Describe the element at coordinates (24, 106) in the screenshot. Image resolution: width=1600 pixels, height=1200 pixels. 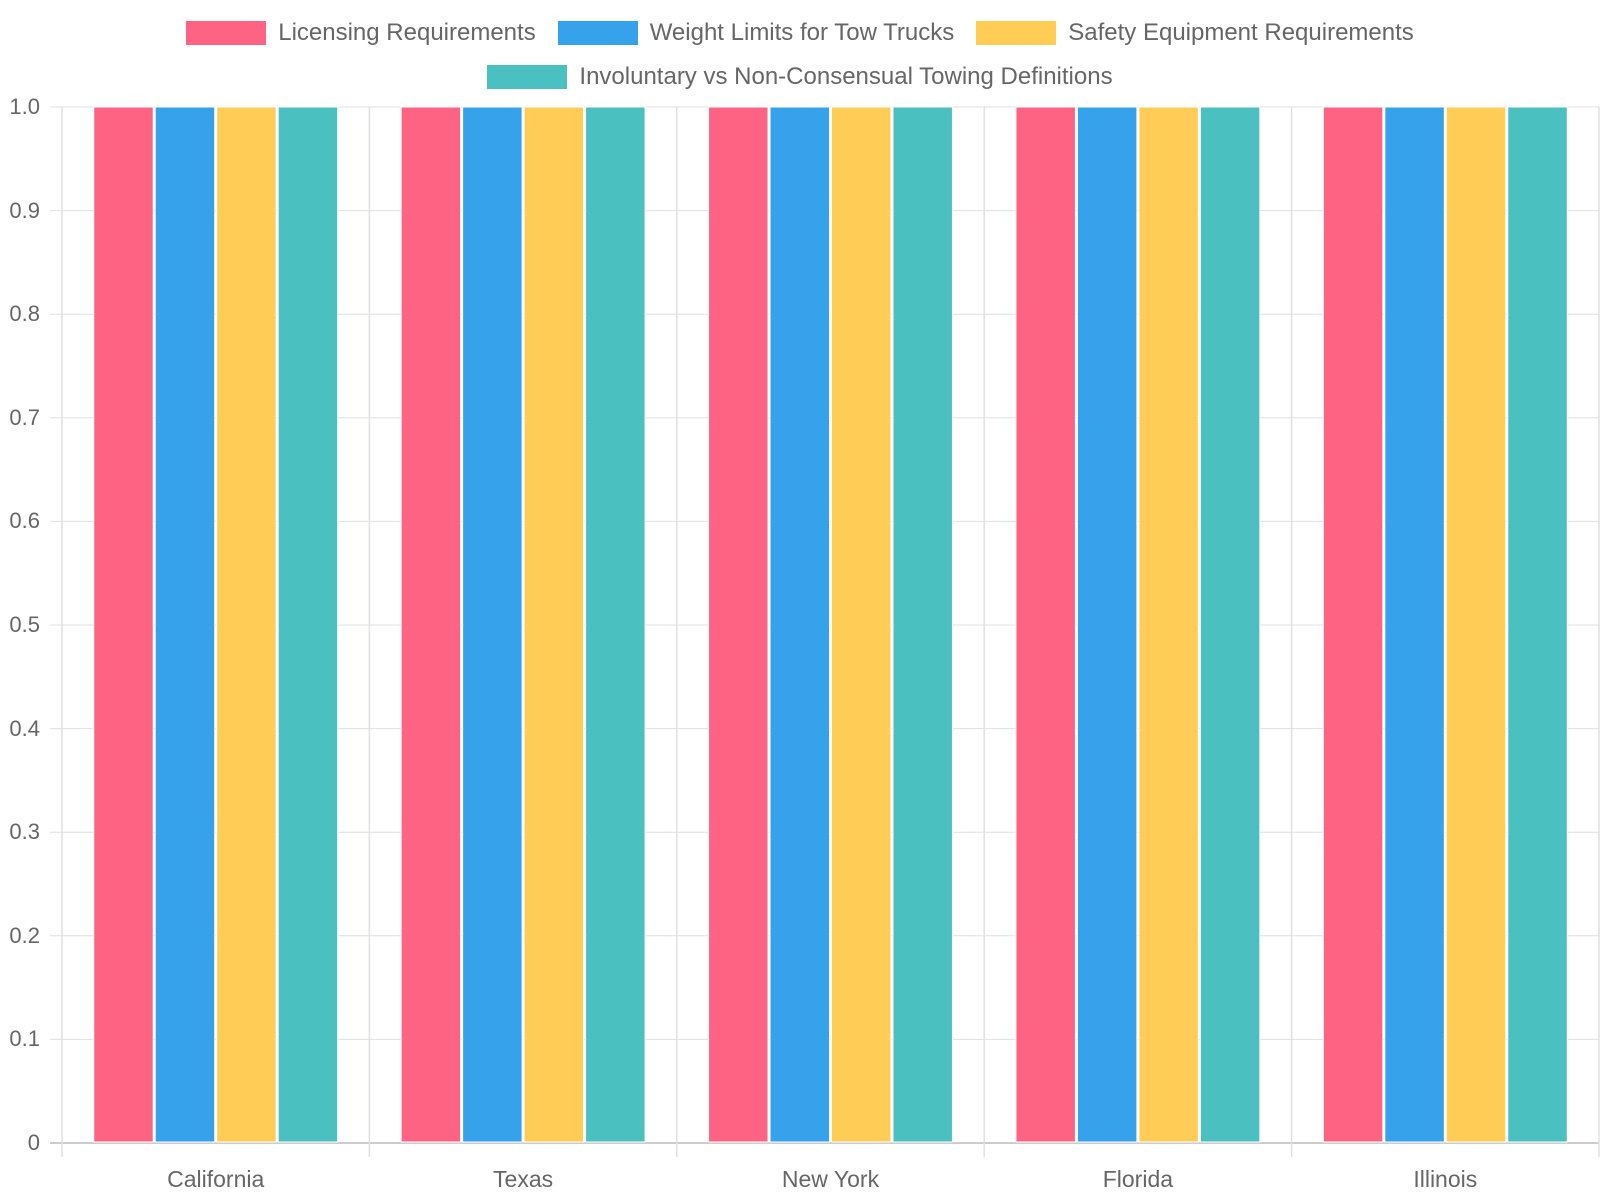
I see `y-tick-label: 1.0` at that location.